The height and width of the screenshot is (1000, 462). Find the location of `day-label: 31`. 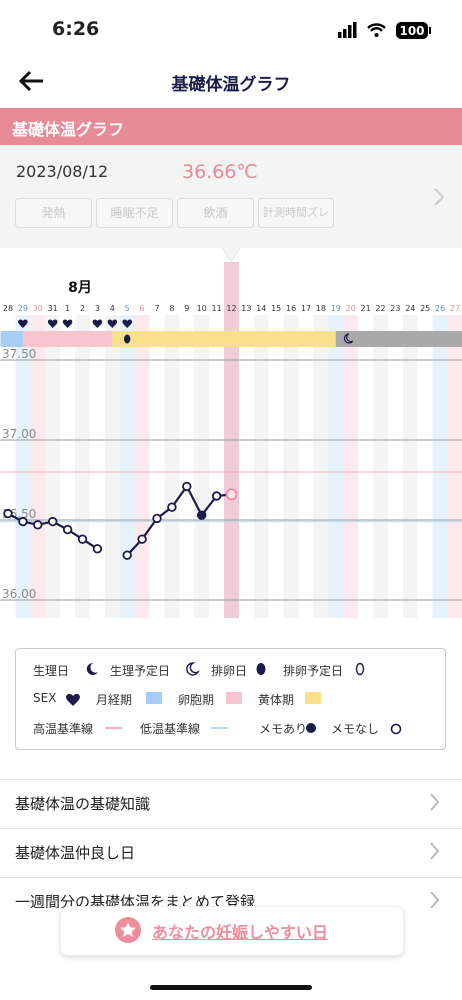

day-label: 31 is located at coordinates (53, 308).